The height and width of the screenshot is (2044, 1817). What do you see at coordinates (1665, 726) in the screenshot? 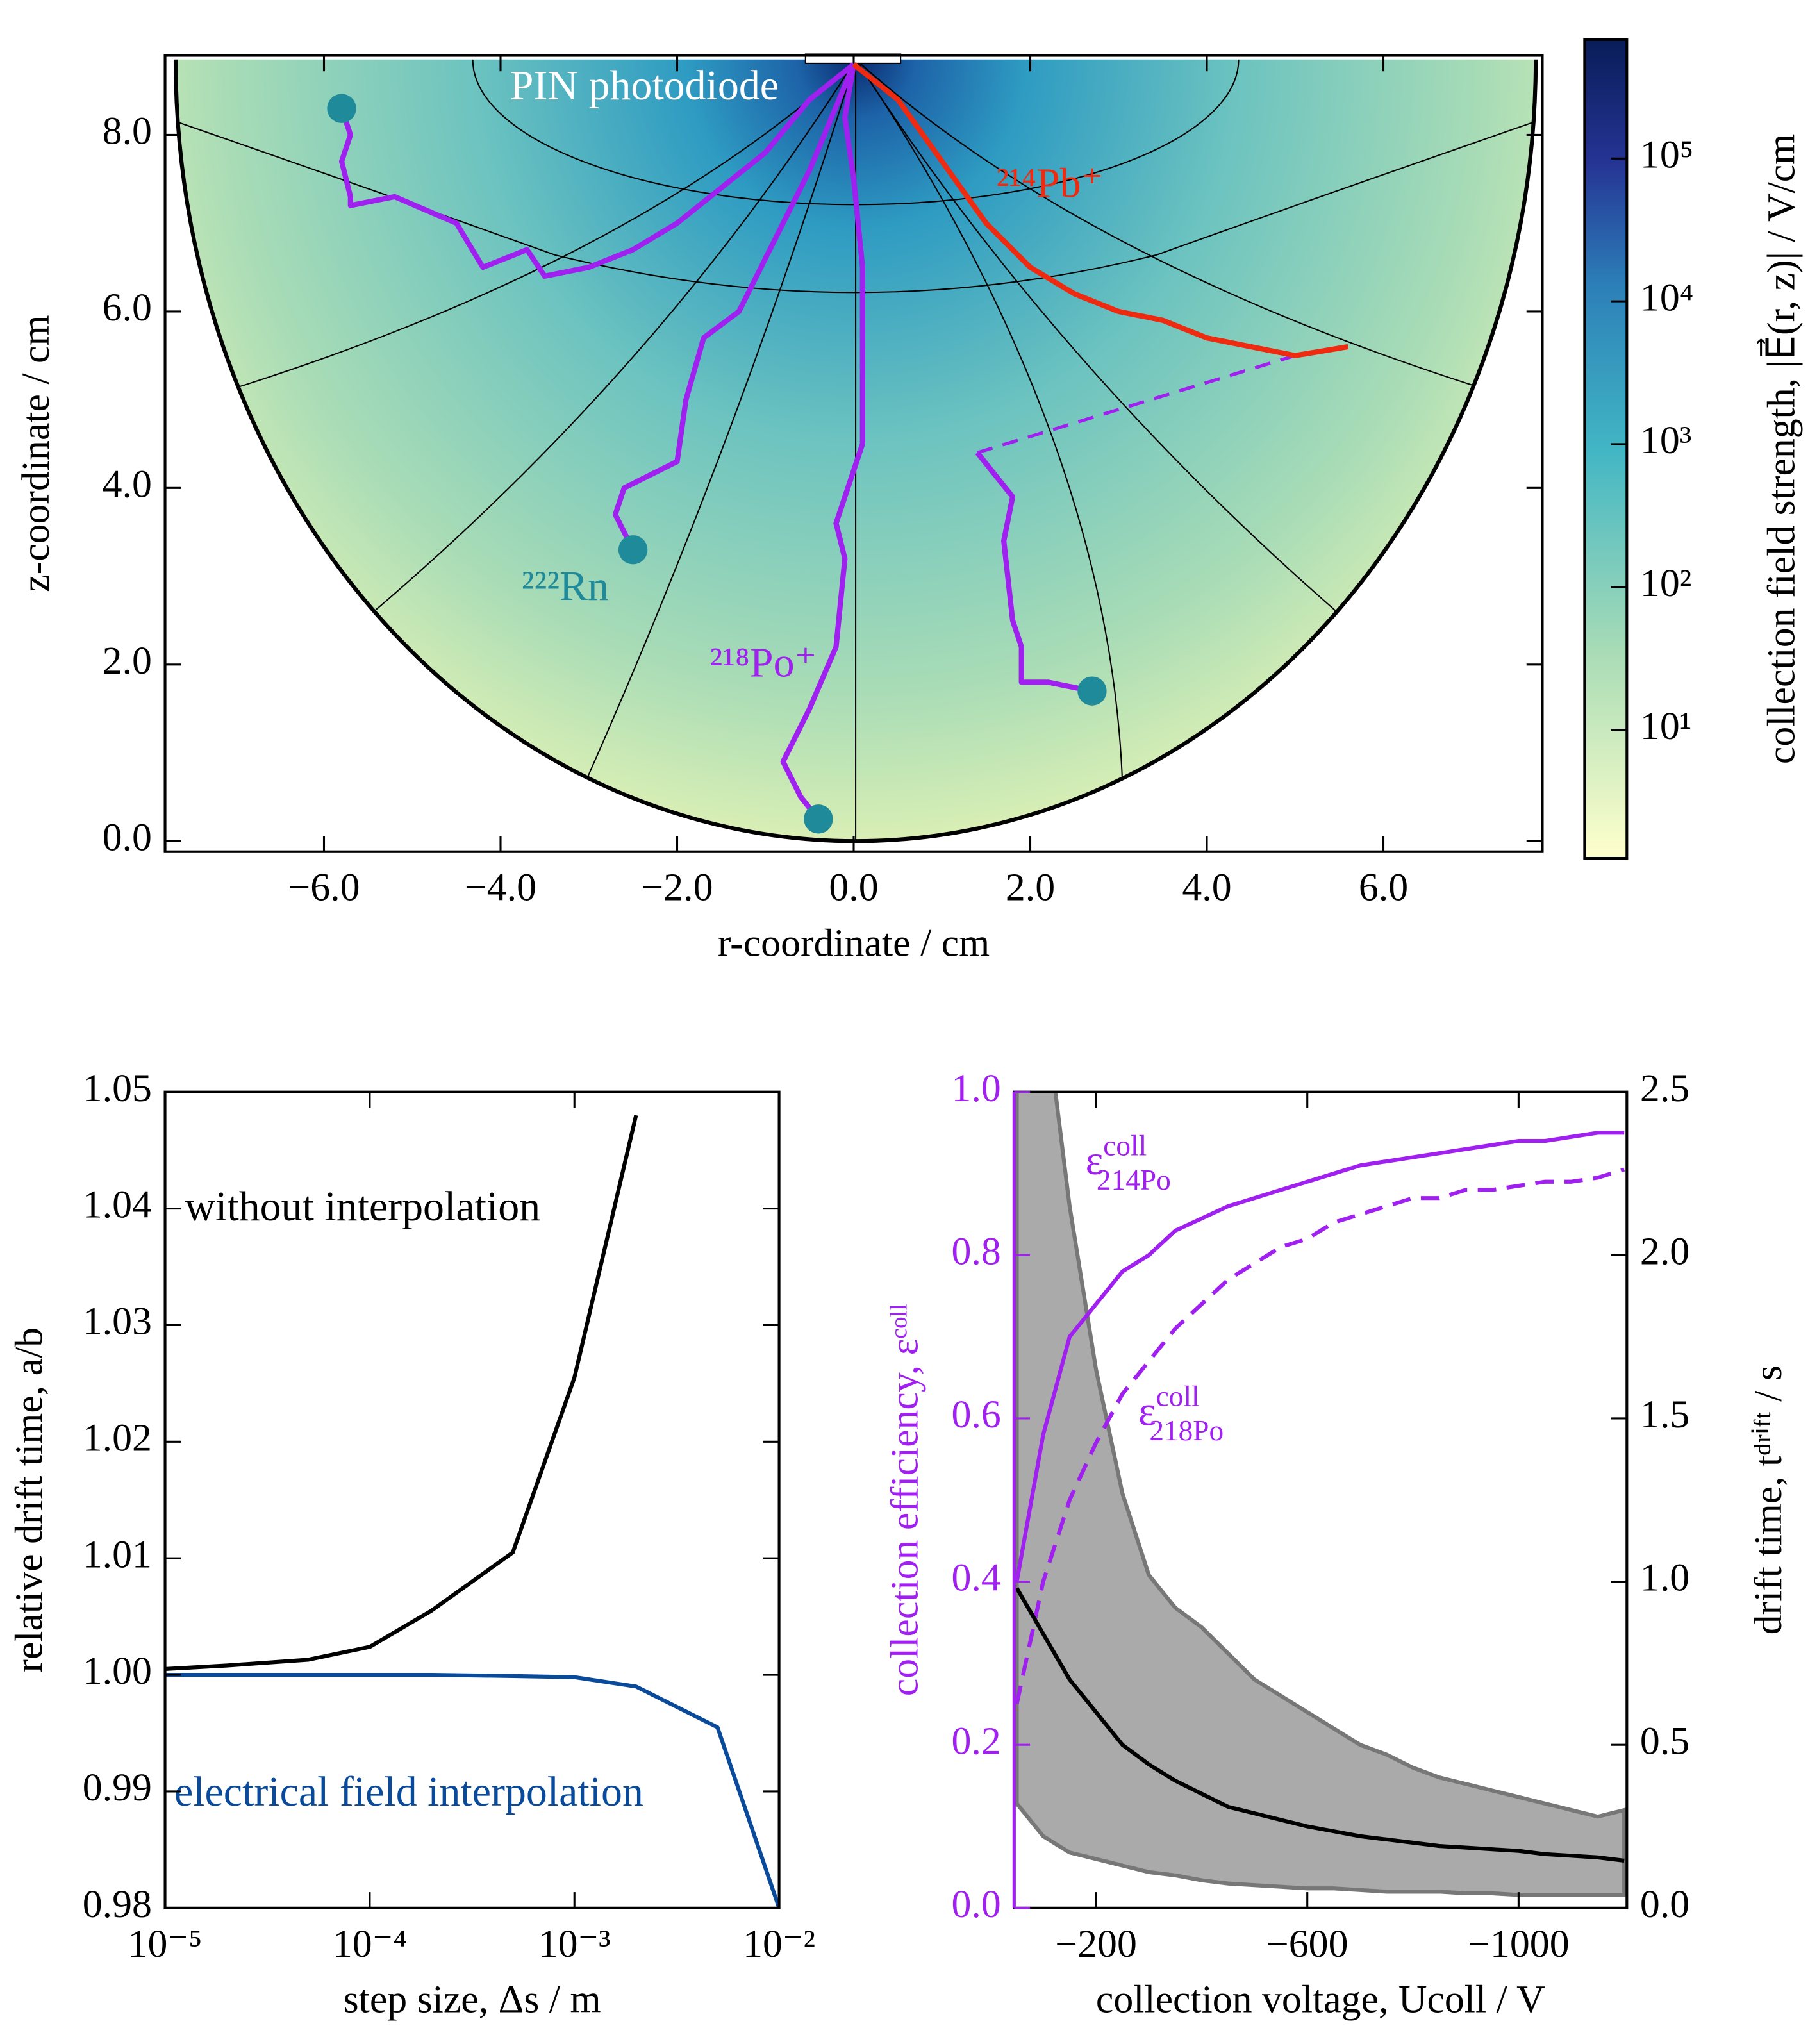
I see `colorbar-tick-label: 10¹` at bounding box center [1665, 726].